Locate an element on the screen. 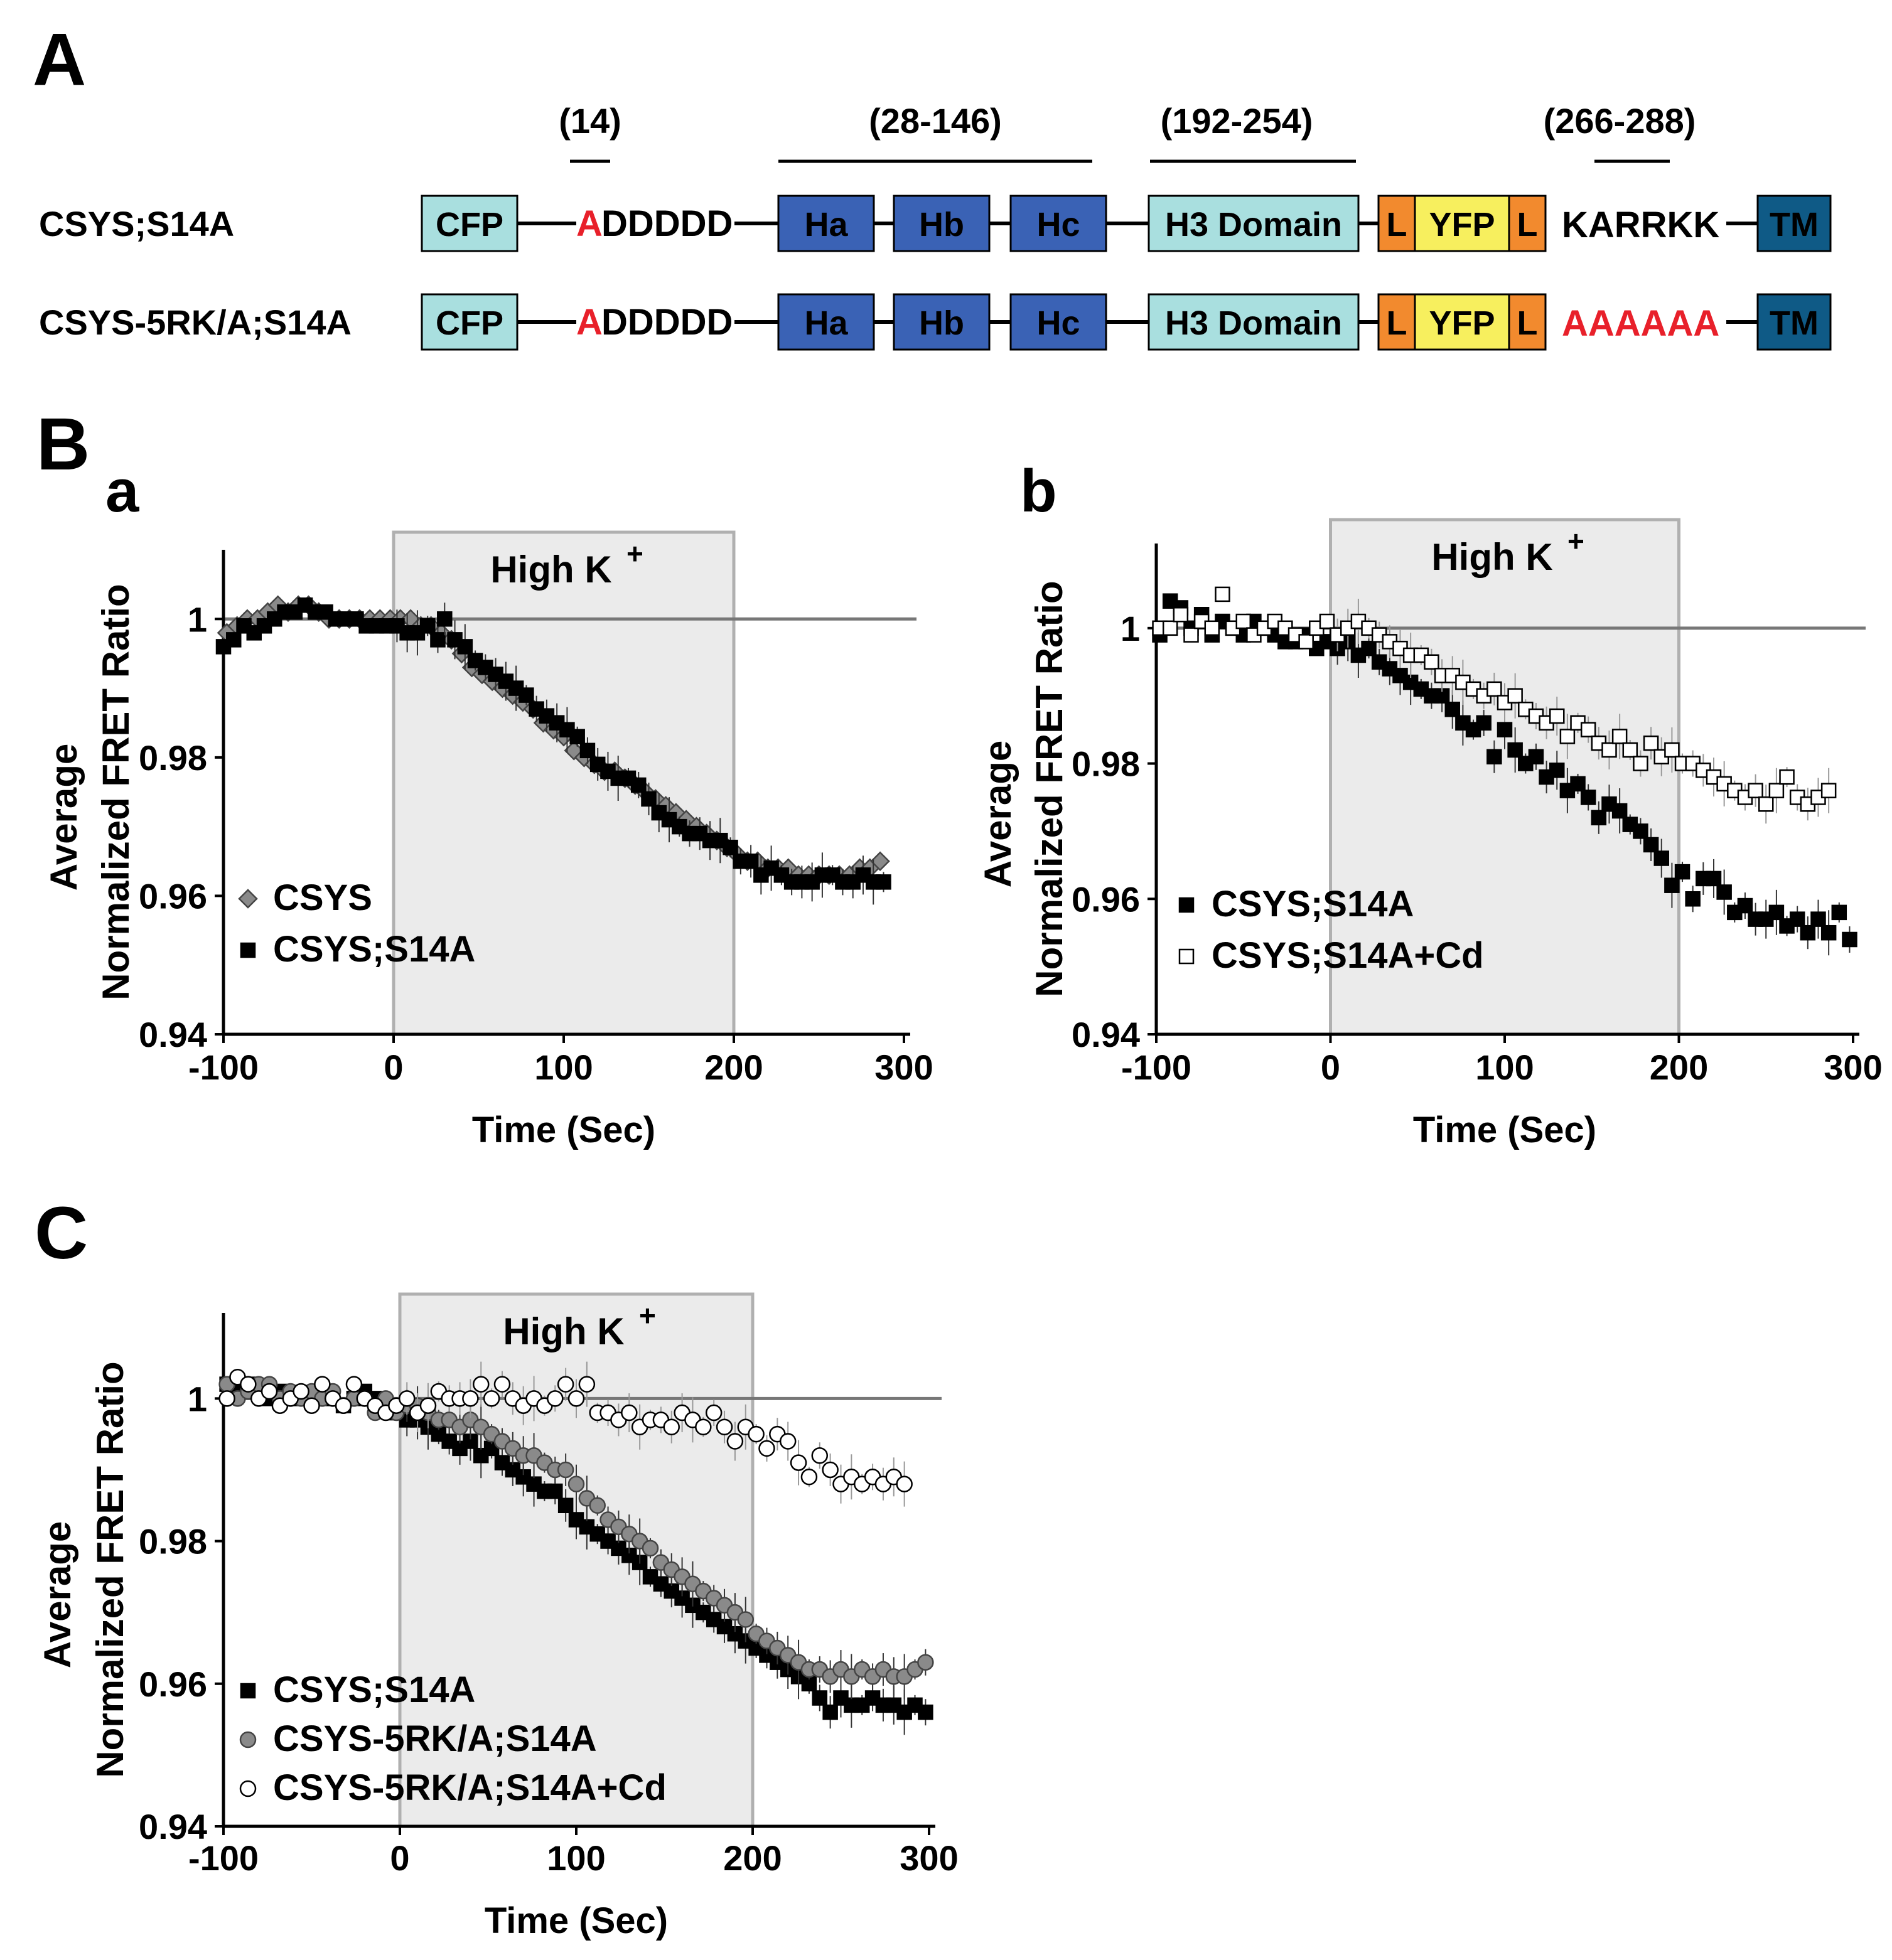 The image size is (1892, 1960). y-tick-label: 1 is located at coordinates (197, 1398).